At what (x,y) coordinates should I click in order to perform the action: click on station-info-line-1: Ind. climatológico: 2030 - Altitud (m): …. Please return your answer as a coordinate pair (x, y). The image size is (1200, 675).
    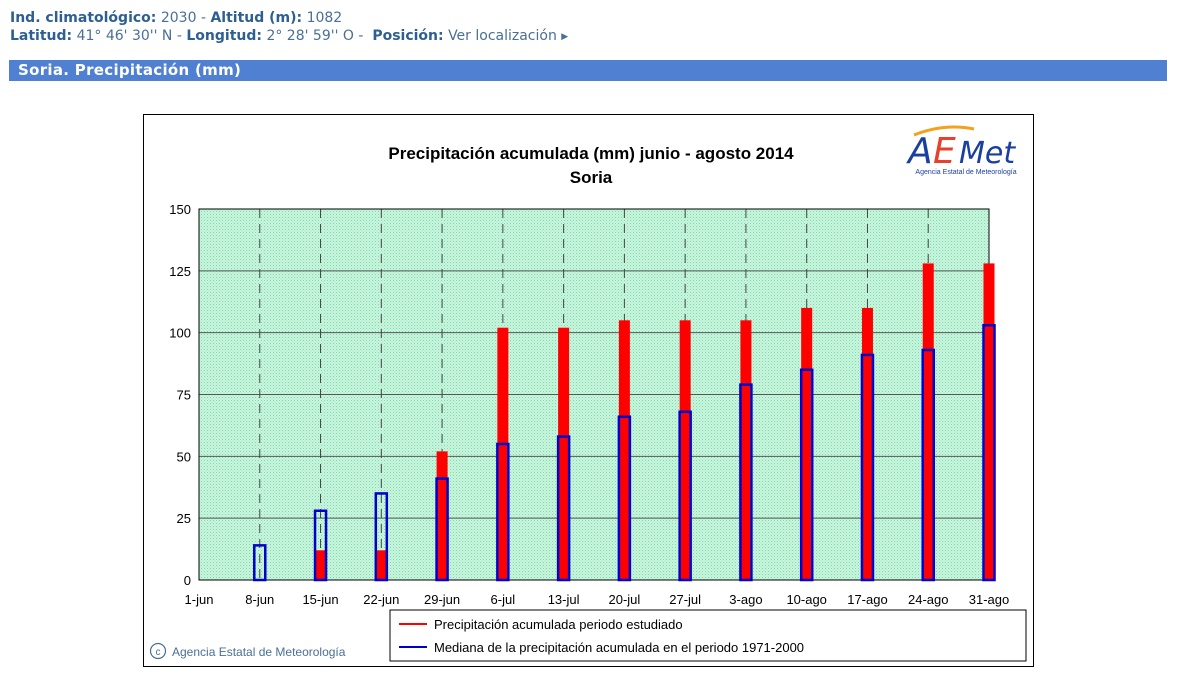
    Looking at the image, I should click on (176, 18).